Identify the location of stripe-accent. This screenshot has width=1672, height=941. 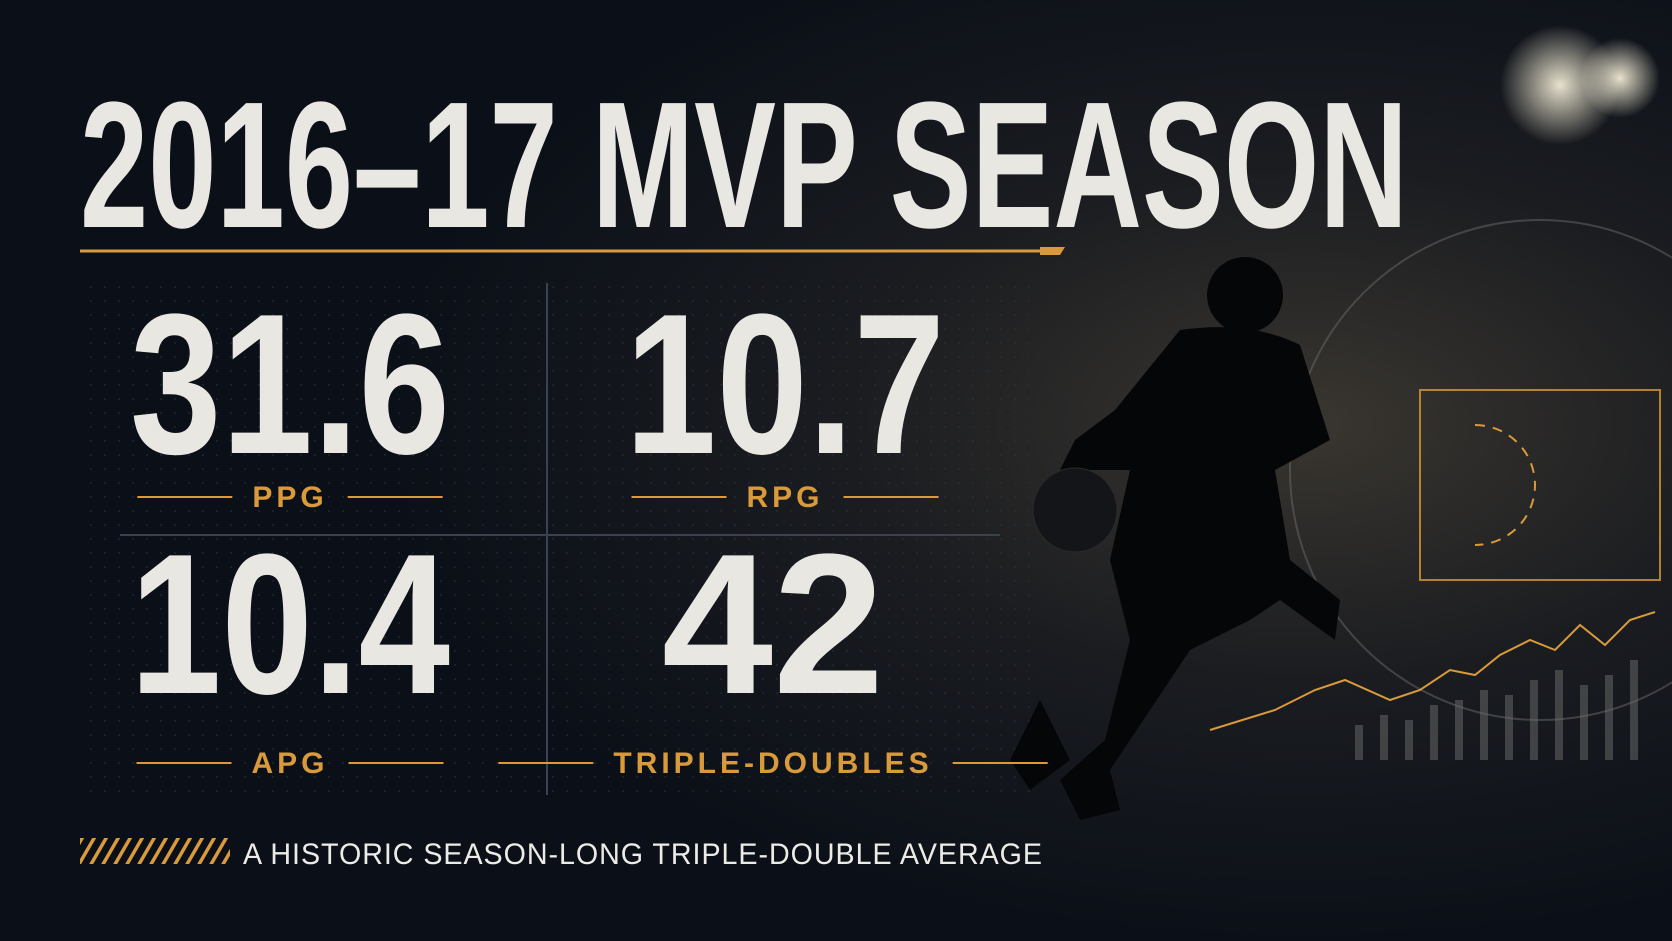
(155, 851).